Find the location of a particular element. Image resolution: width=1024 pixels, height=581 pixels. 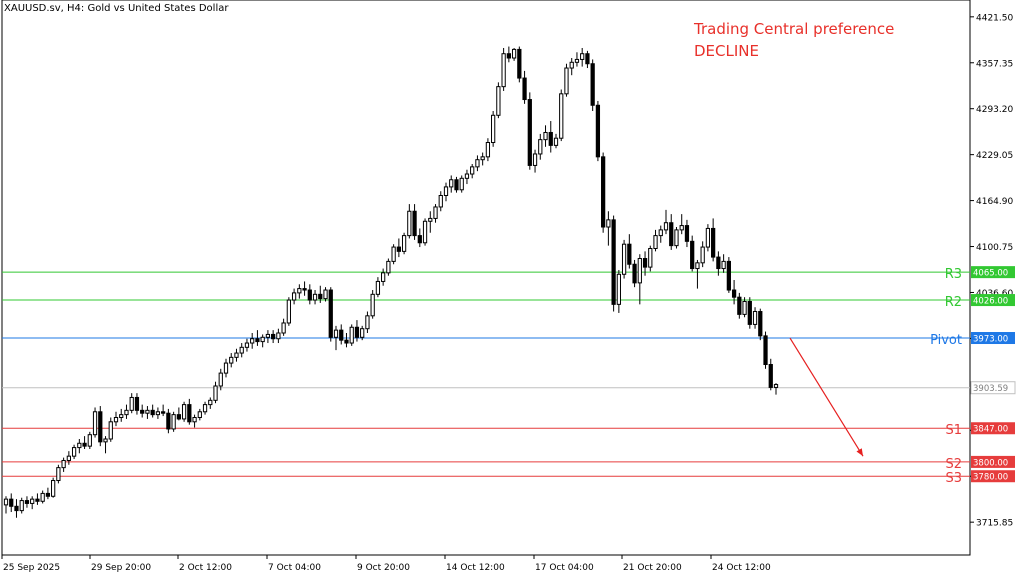

y-tick-label: 3715.85 is located at coordinates (994, 524).